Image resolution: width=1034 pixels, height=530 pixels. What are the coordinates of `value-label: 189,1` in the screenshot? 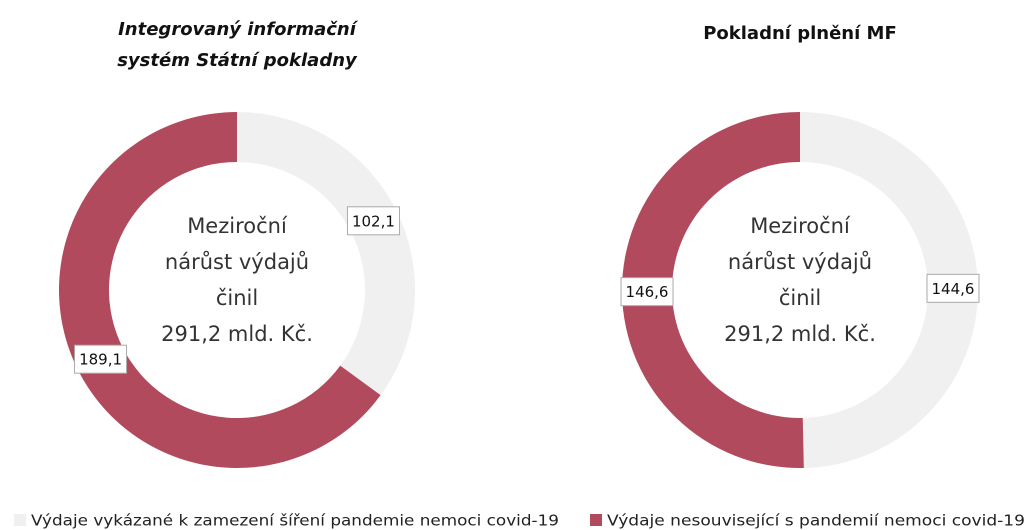 It's located at (100, 360).